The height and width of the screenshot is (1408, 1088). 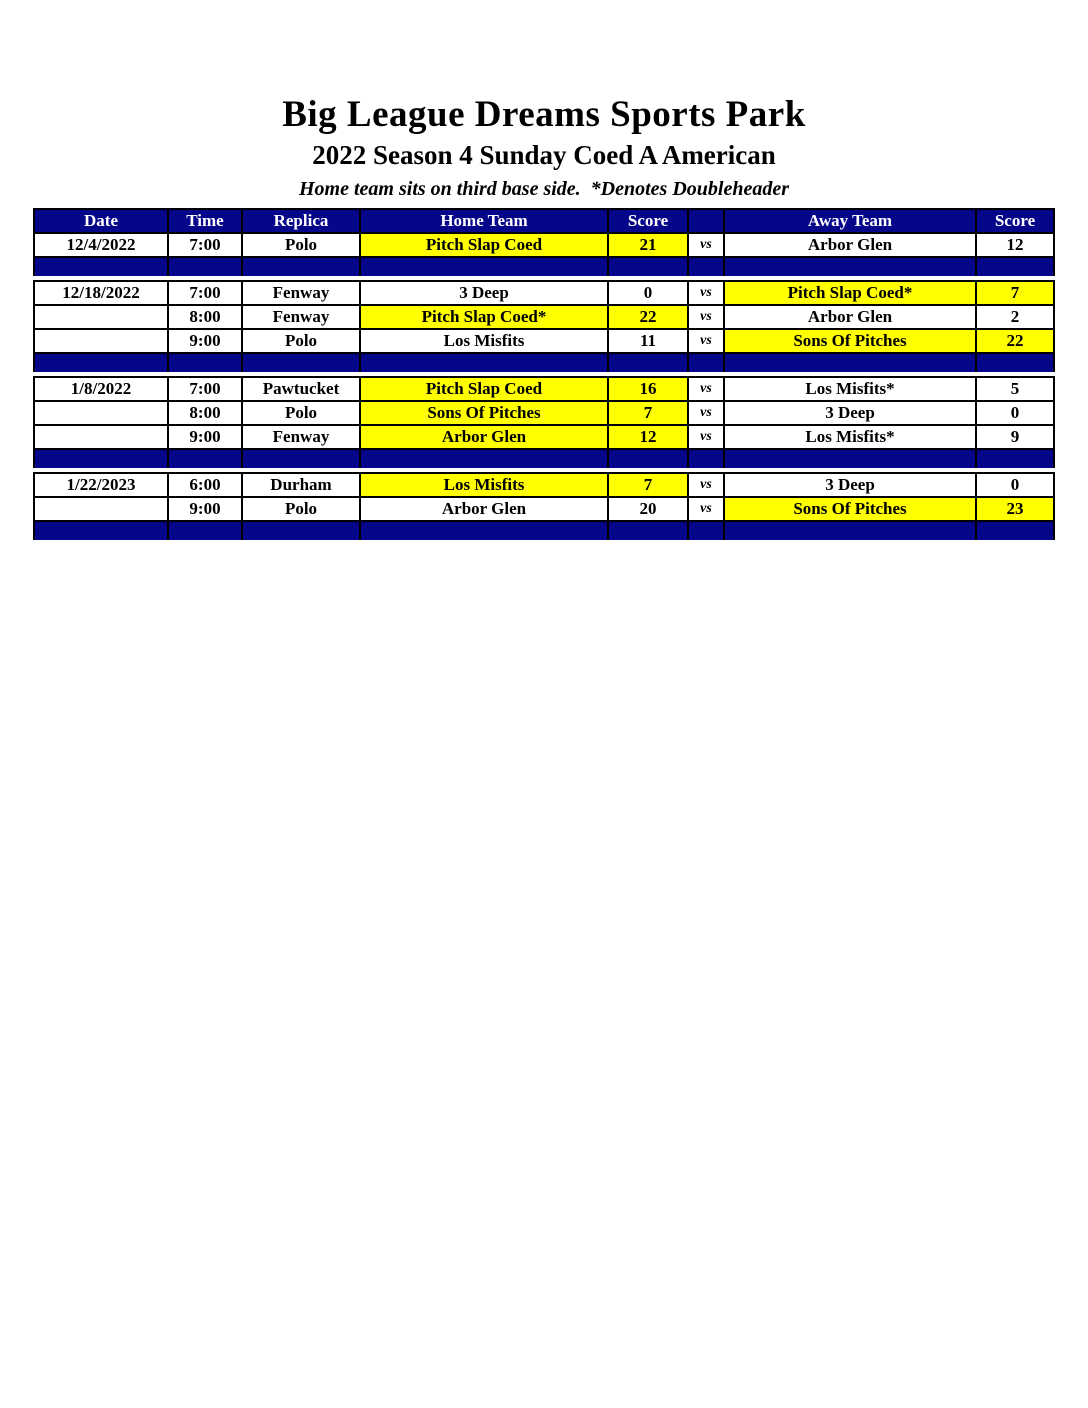 I want to click on time-cell: 8:00, so click(x=205, y=413).